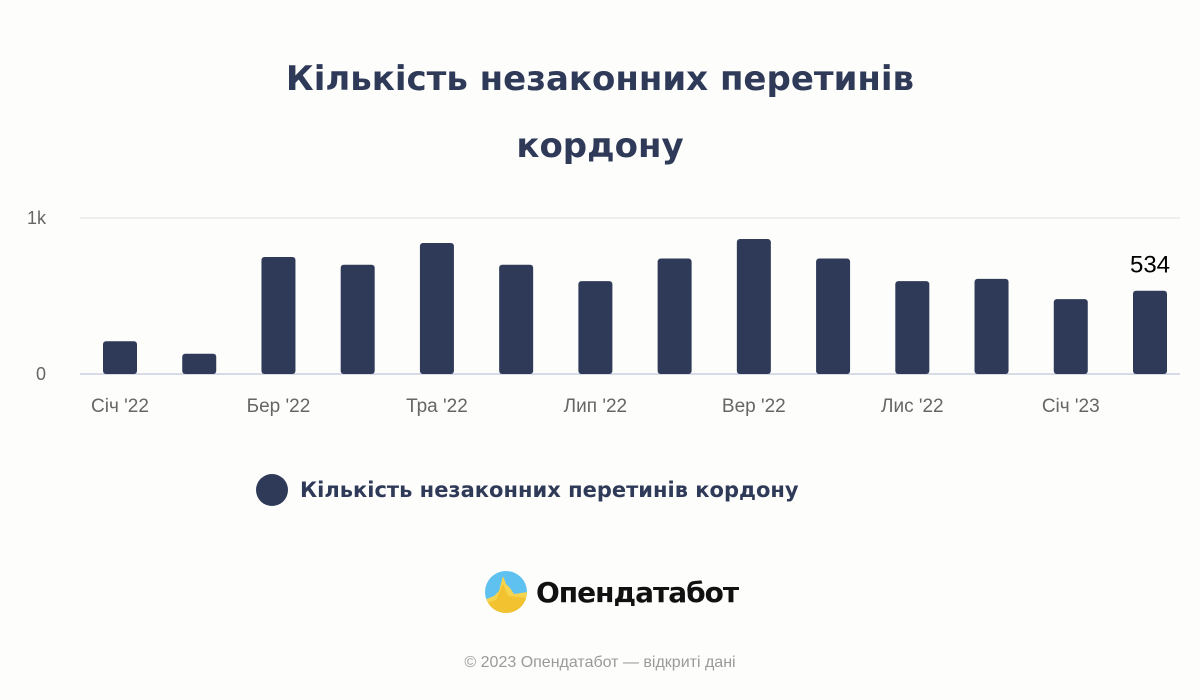 The height and width of the screenshot is (700, 1200). What do you see at coordinates (37, 218) in the screenshot?
I see `y-tick-label: 1k` at bounding box center [37, 218].